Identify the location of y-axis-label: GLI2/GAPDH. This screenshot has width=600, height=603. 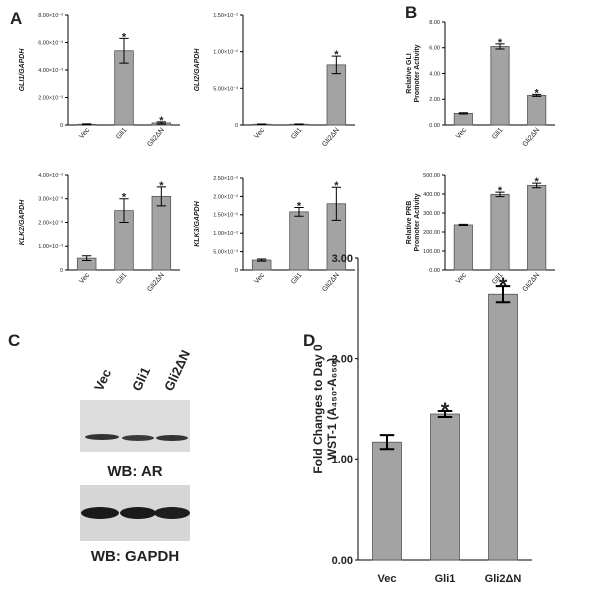
(197, 70).